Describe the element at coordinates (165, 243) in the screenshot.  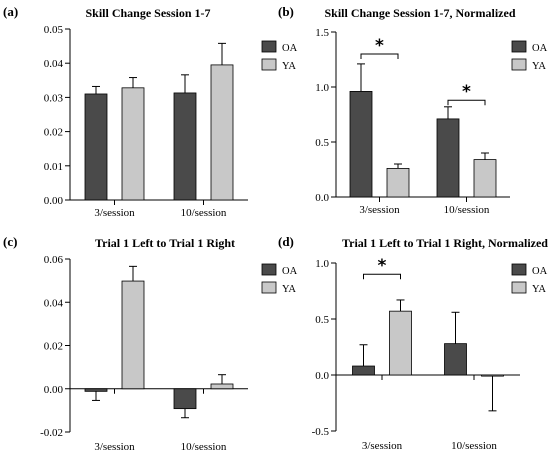
I see `chart-title: Trial 1 Left to Trial 1 Right` at that location.